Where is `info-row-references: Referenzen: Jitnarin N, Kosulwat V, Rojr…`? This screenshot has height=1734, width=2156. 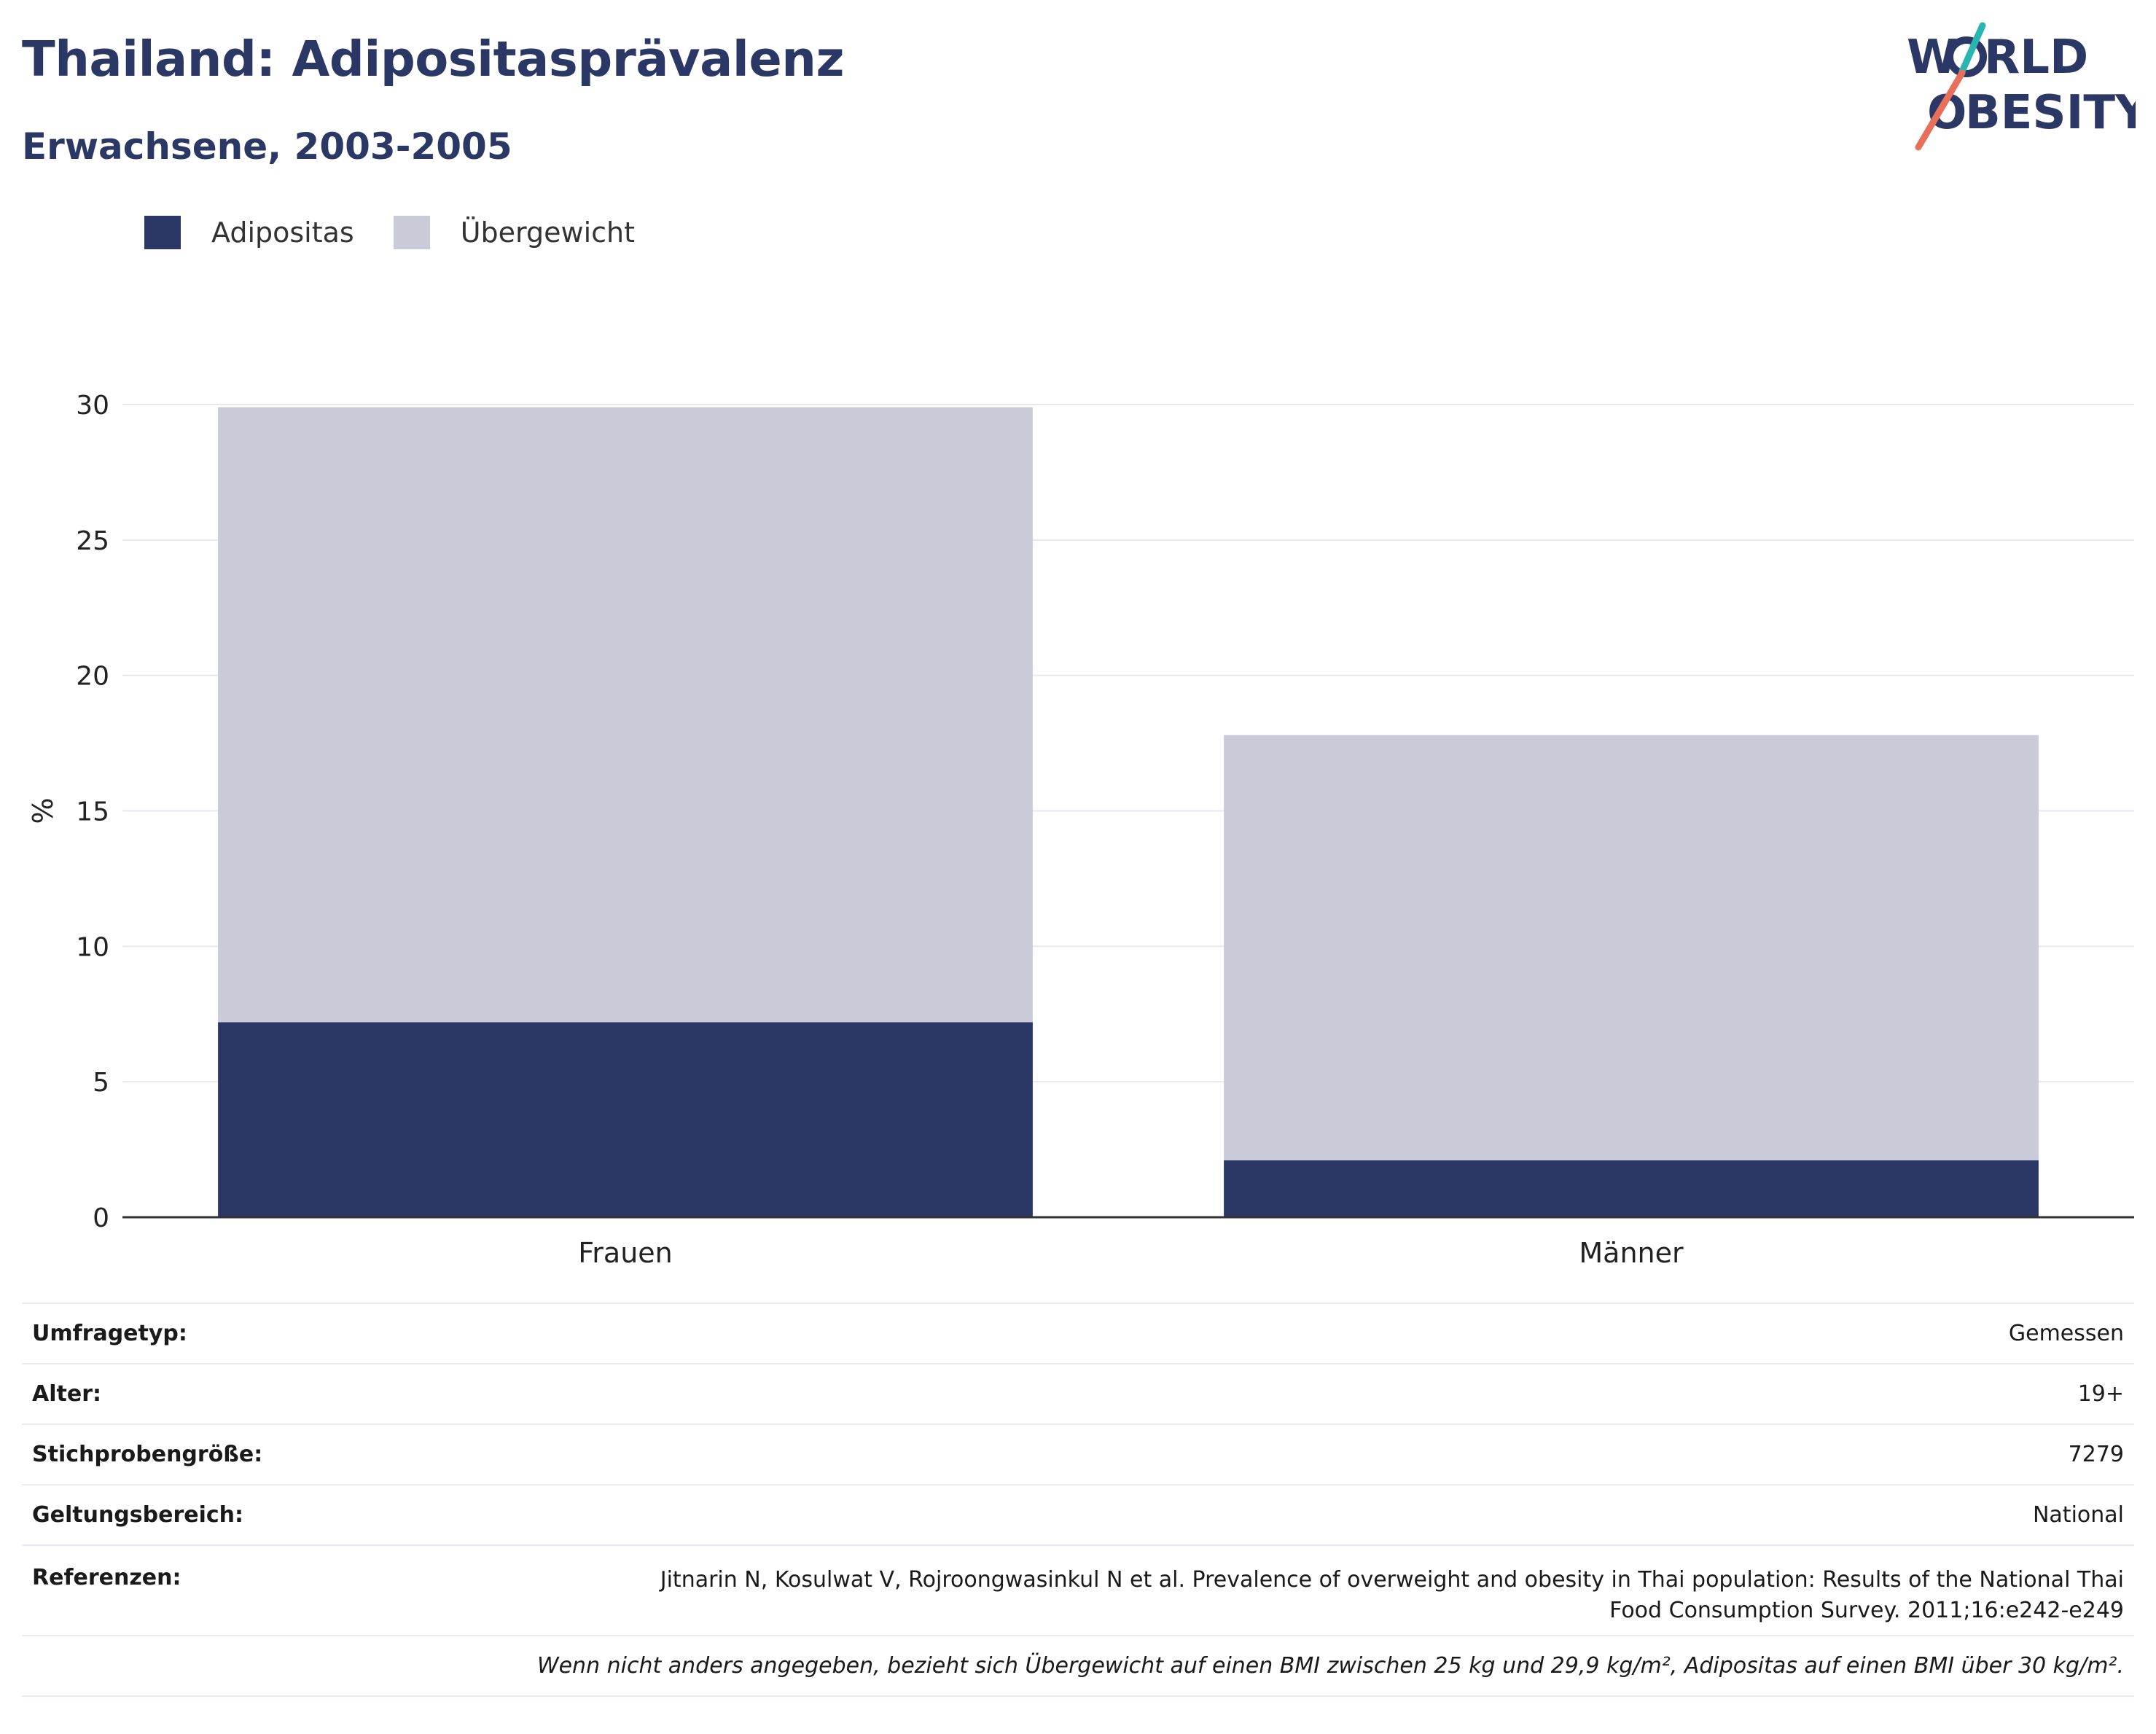
info-row-references: Referenzen: Jitnarin N, Kosulwat V, Rojr… is located at coordinates (1078, 1590).